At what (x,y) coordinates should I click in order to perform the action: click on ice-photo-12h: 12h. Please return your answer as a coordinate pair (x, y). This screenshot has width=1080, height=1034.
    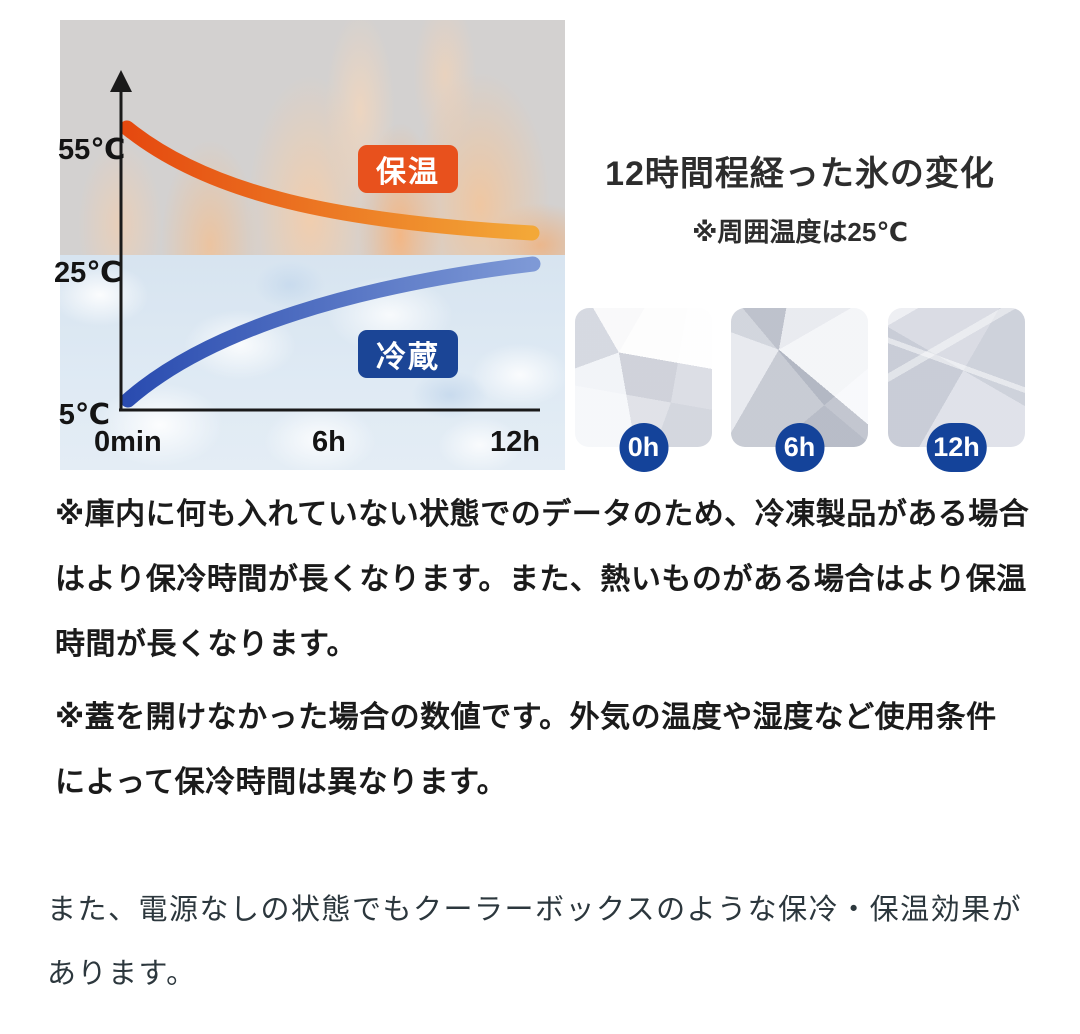
    Looking at the image, I should click on (956, 390).